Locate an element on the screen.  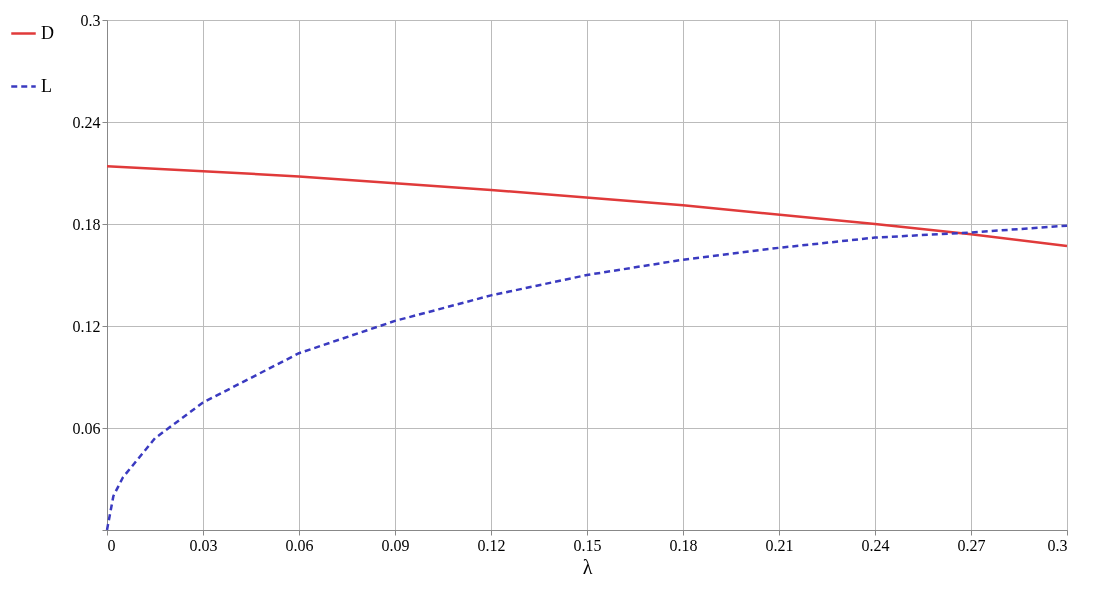
y-tick-label: 0.12 is located at coordinates (86, 326).